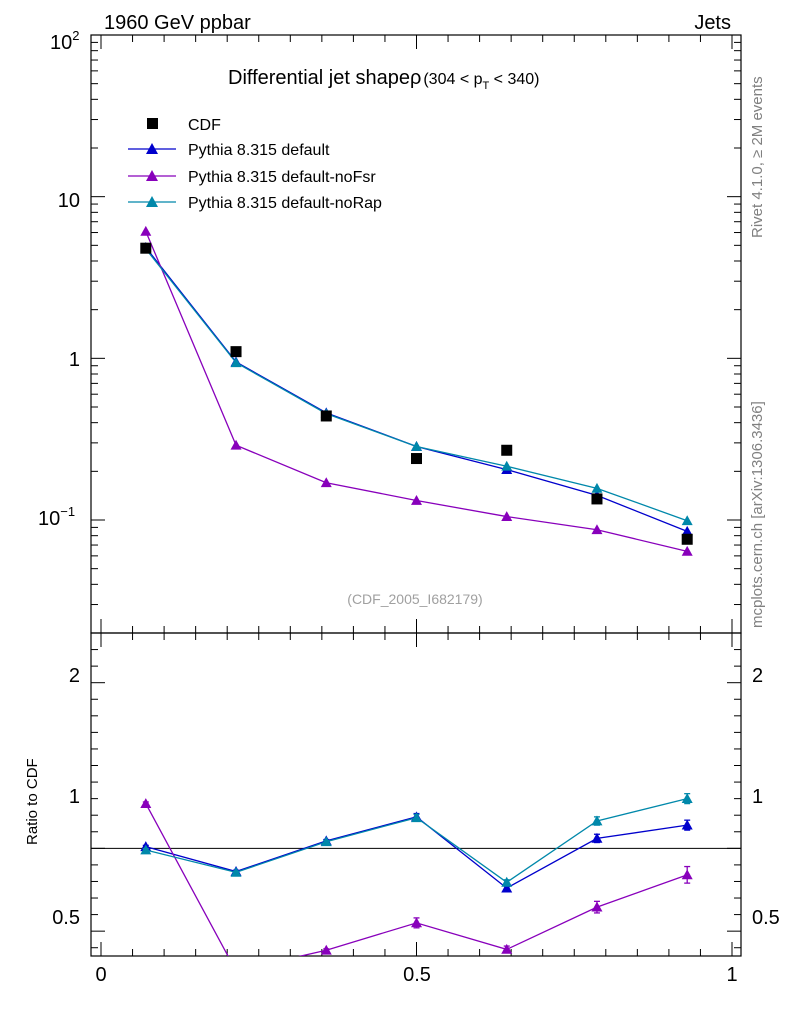 The height and width of the screenshot is (1024, 786). I want to click on legend-label-norap: Pythia 8.315 default-noRap, so click(285, 203).